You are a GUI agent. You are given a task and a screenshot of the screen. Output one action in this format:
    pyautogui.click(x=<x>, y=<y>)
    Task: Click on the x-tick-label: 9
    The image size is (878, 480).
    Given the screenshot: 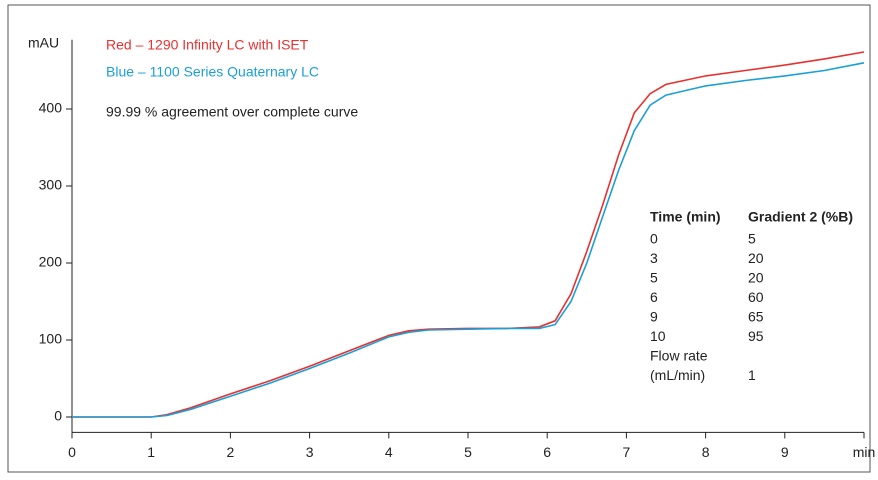 What is the action you would take?
    pyautogui.click(x=785, y=452)
    